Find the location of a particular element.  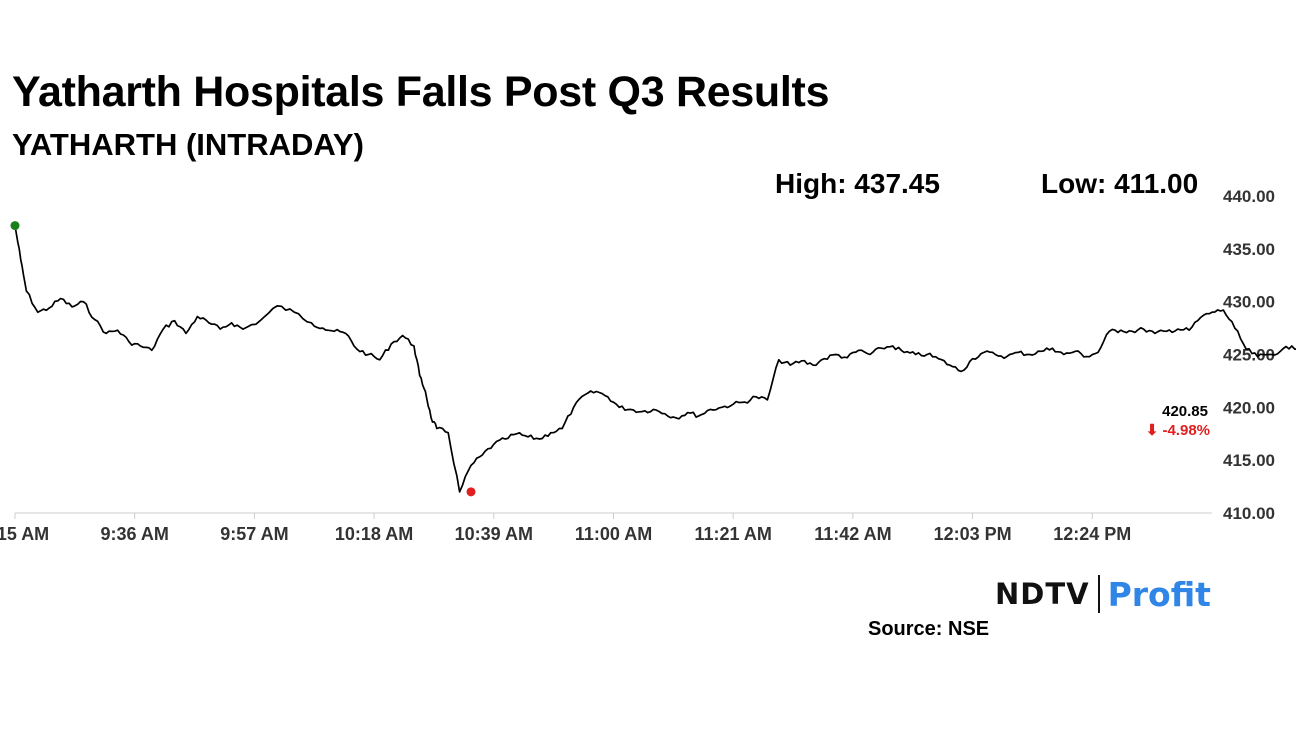

start-marker is located at coordinates (15, 226).